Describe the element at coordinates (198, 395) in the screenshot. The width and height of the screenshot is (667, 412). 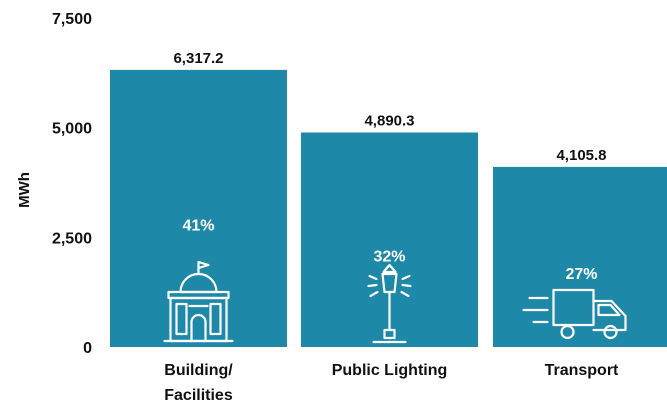
I see `category-label: Facilities` at that location.